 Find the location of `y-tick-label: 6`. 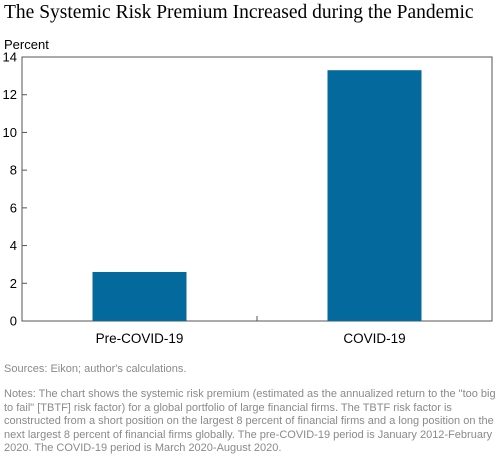

y-tick-label: 6 is located at coordinates (13, 207).